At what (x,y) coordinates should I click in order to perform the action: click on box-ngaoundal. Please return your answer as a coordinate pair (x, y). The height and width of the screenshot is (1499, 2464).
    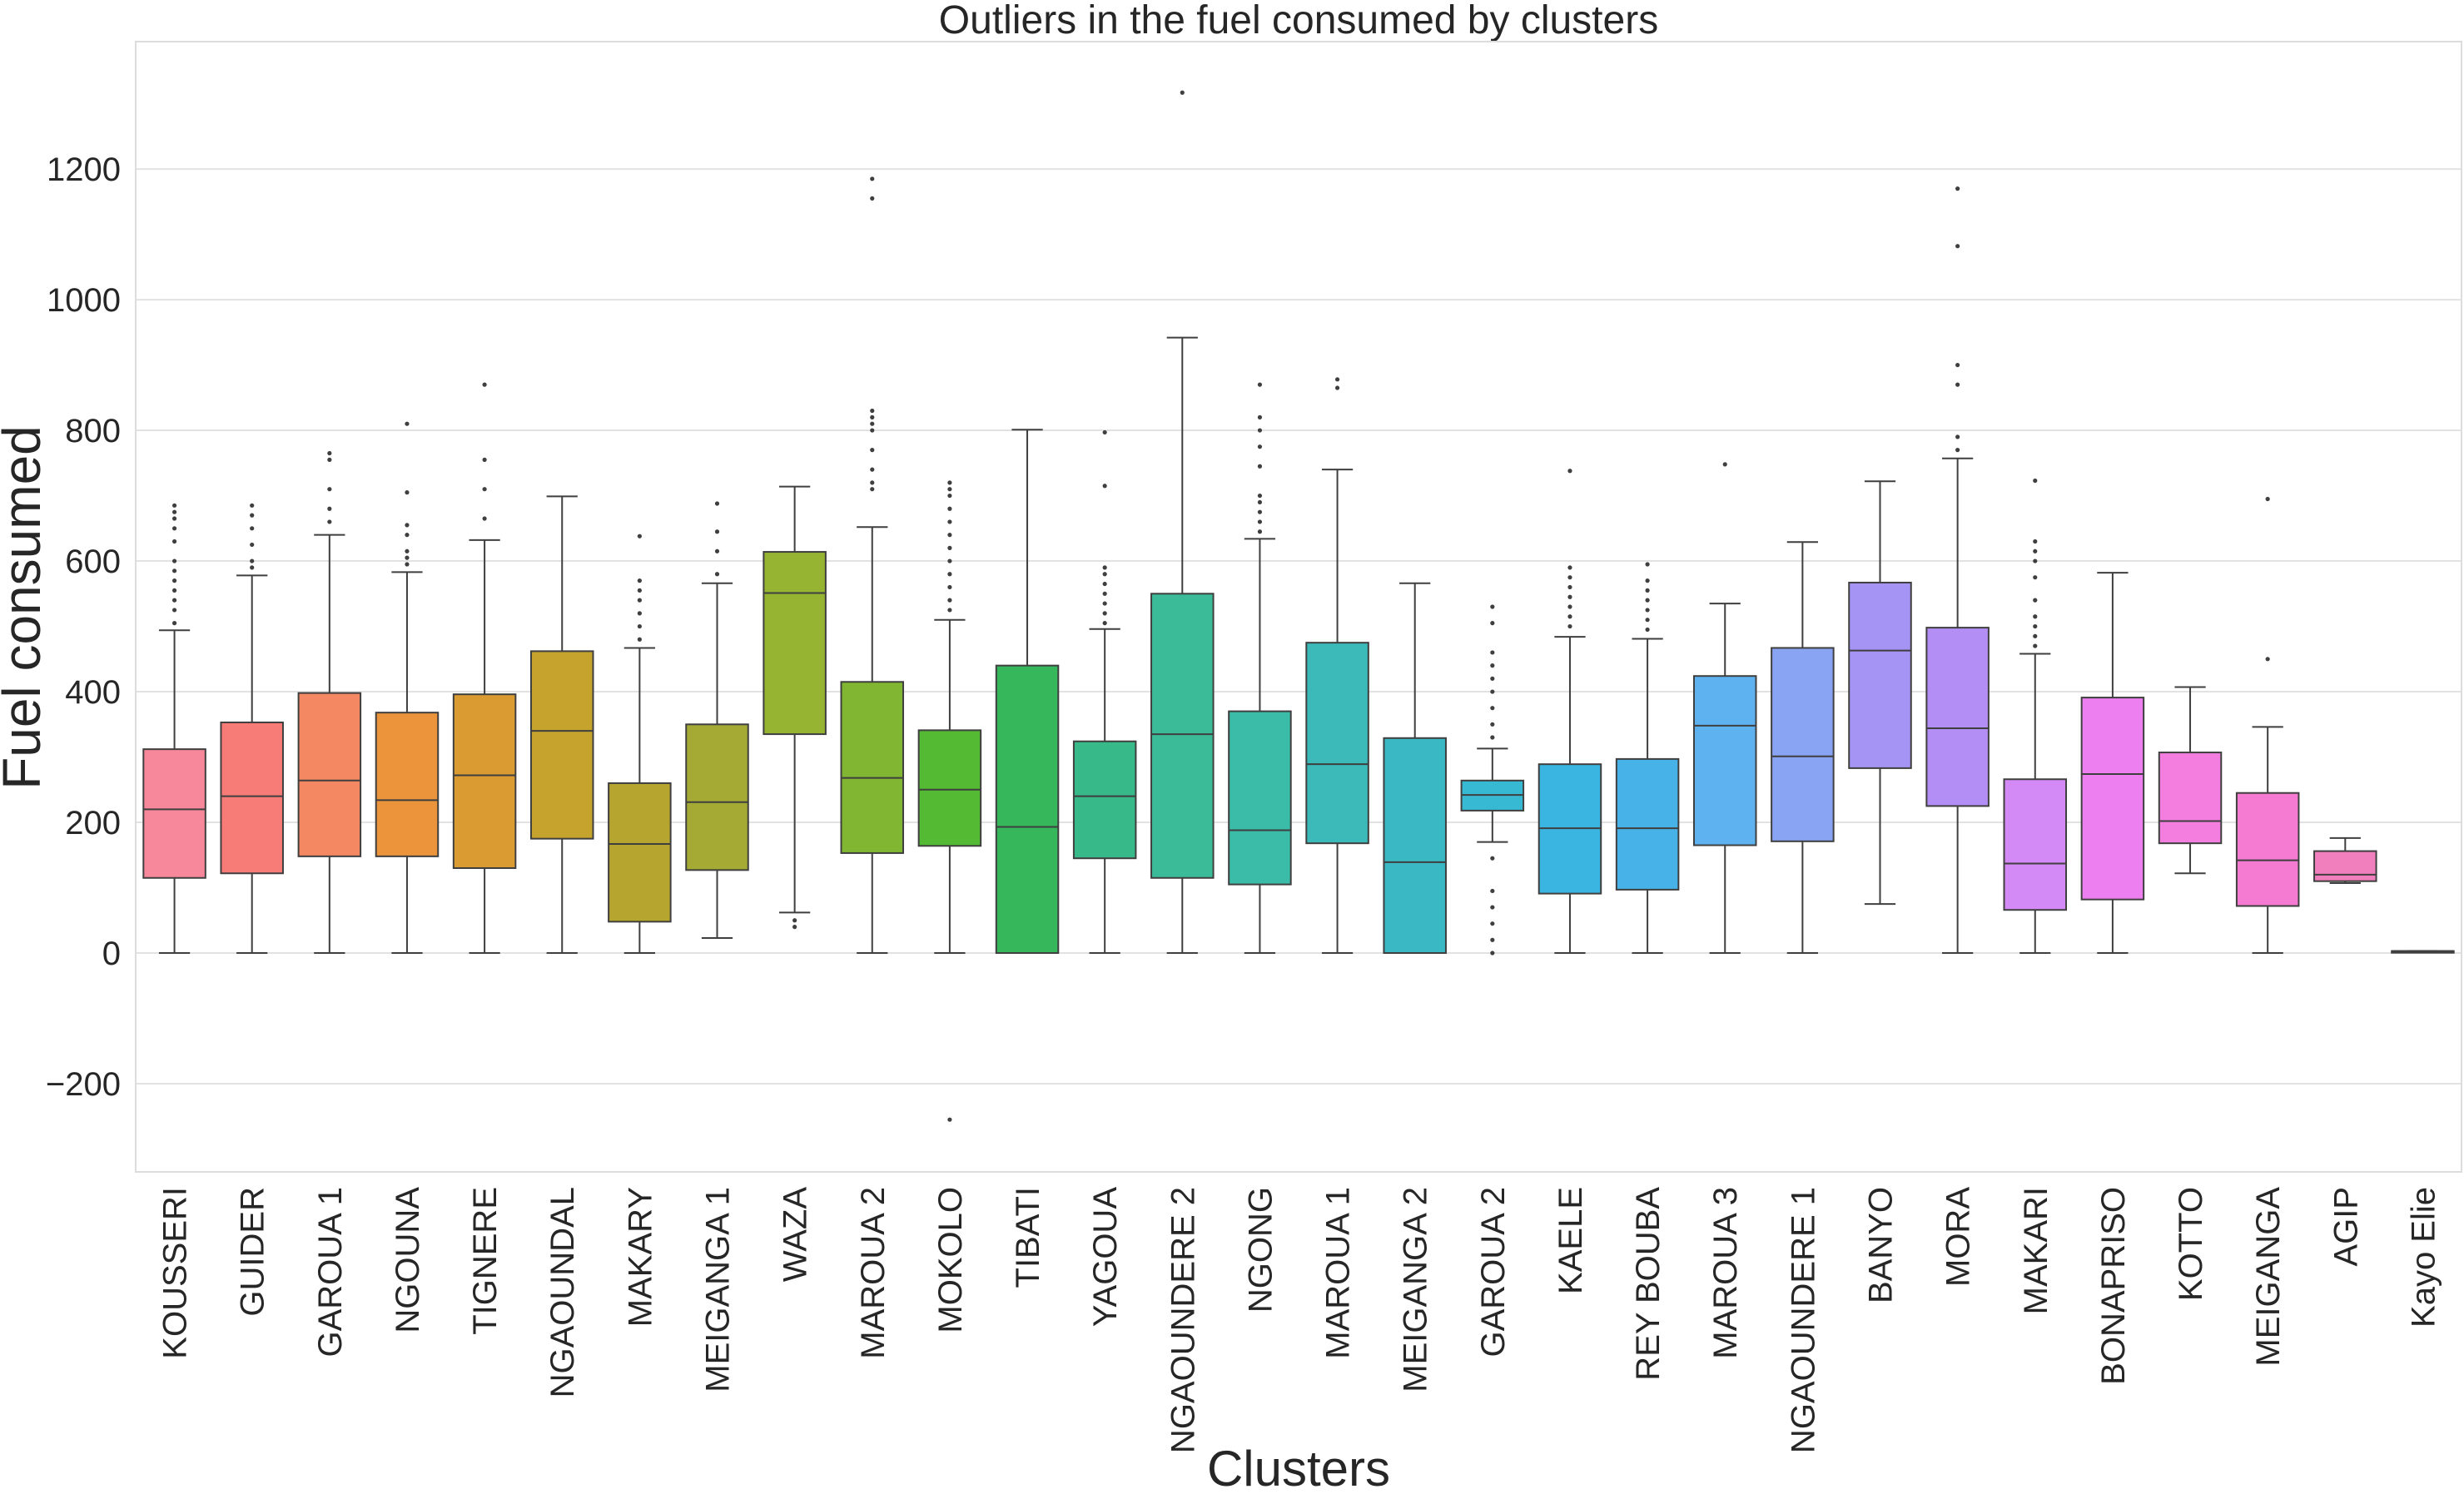
    Looking at the image, I should click on (561, 745).